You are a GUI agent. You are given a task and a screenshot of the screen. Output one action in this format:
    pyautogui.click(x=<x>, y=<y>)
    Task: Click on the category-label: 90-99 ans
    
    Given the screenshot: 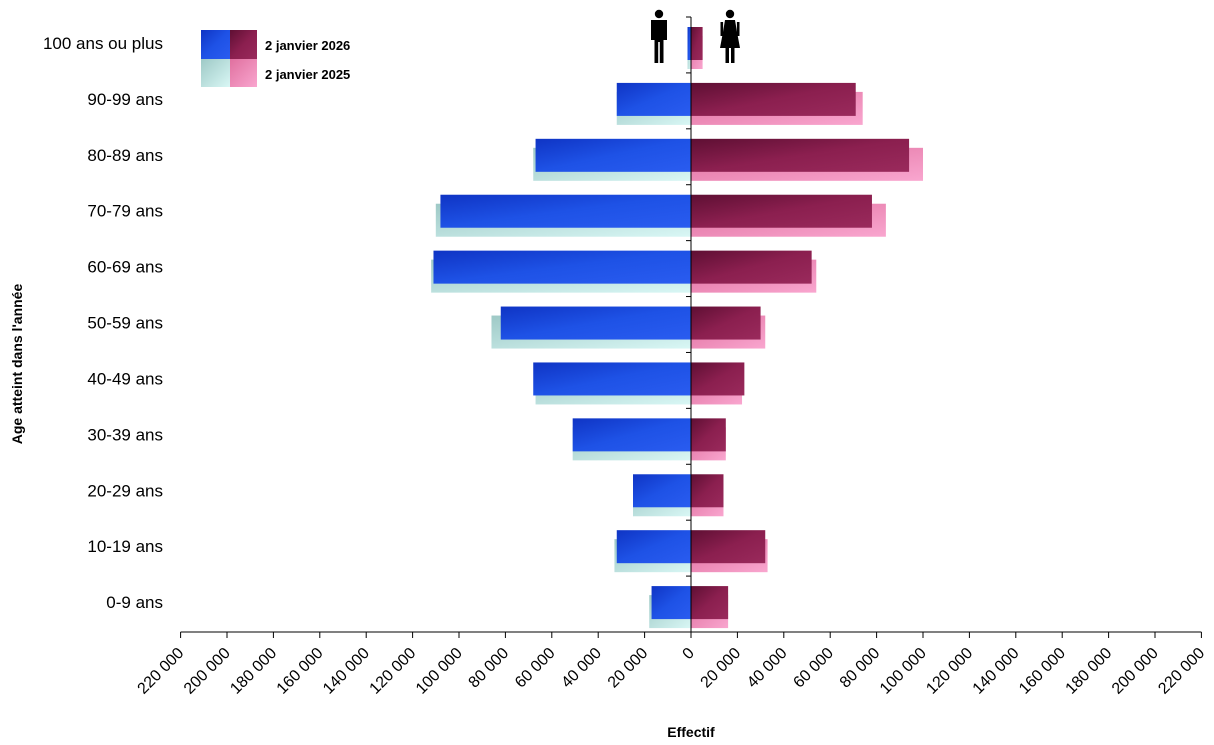 What is the action you would take?
    pyautogui.click(x=125, y=99)
    